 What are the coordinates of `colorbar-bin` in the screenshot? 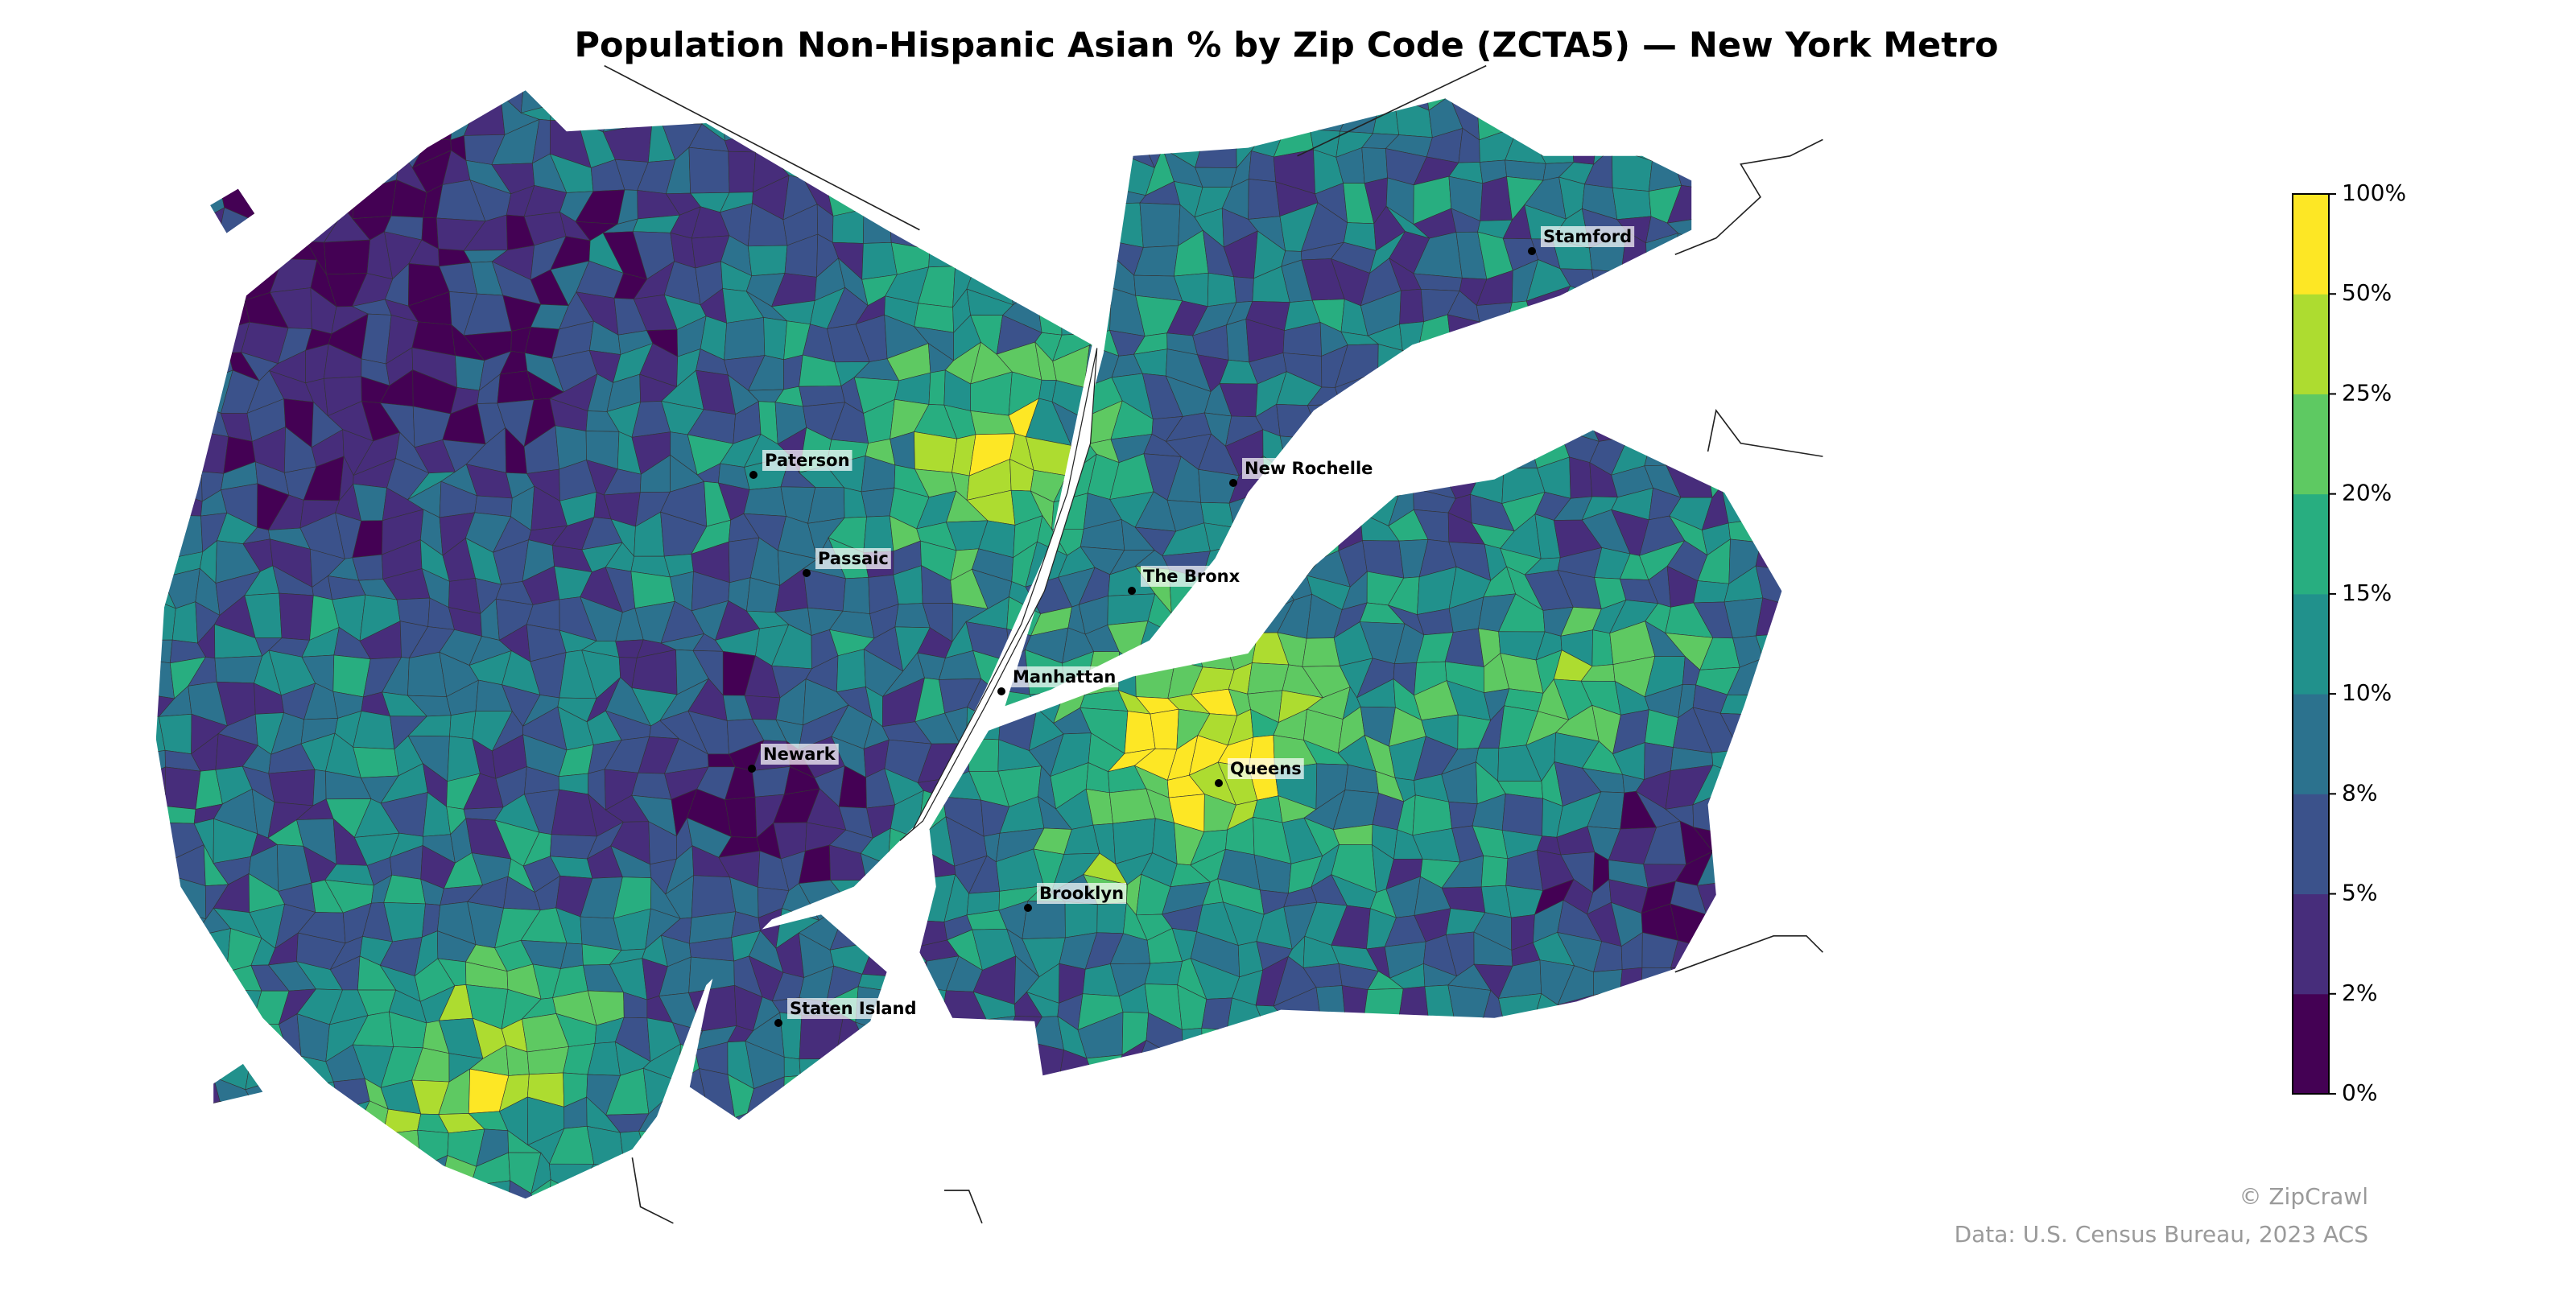 It's located at (2311, 344).